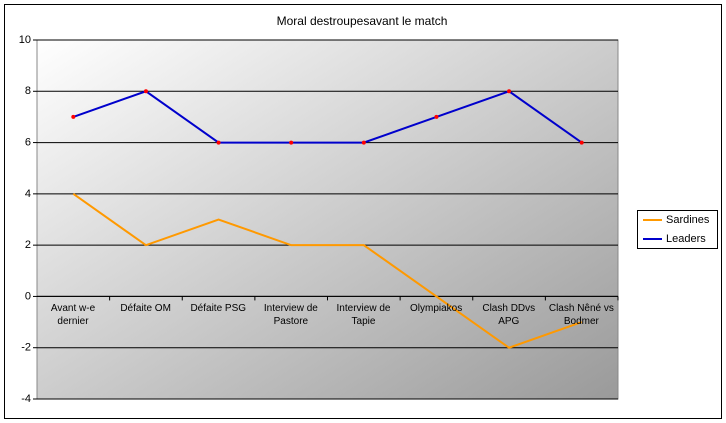 The height and width of the screenshot is (423, 726). I want to click on x-tick-label: Olympiakos, so click(436, 309).